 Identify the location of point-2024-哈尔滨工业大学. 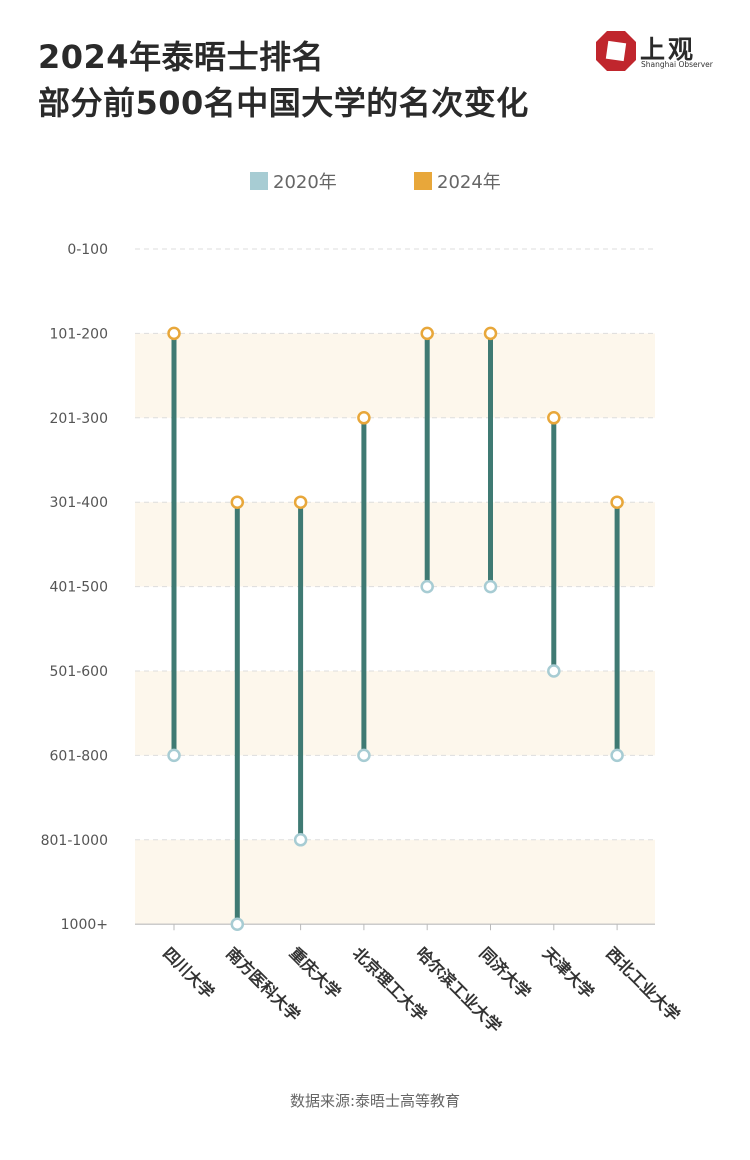
(427, 333).